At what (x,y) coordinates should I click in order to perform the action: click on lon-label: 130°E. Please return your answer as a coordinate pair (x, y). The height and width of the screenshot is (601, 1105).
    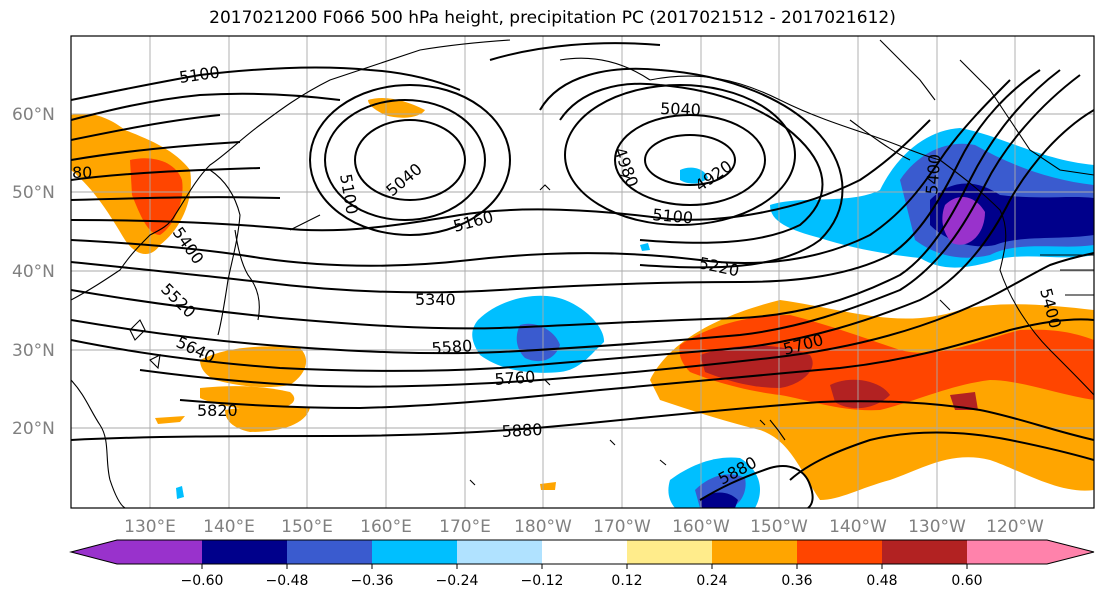
    Looking at the image, I should click on (150, 527).